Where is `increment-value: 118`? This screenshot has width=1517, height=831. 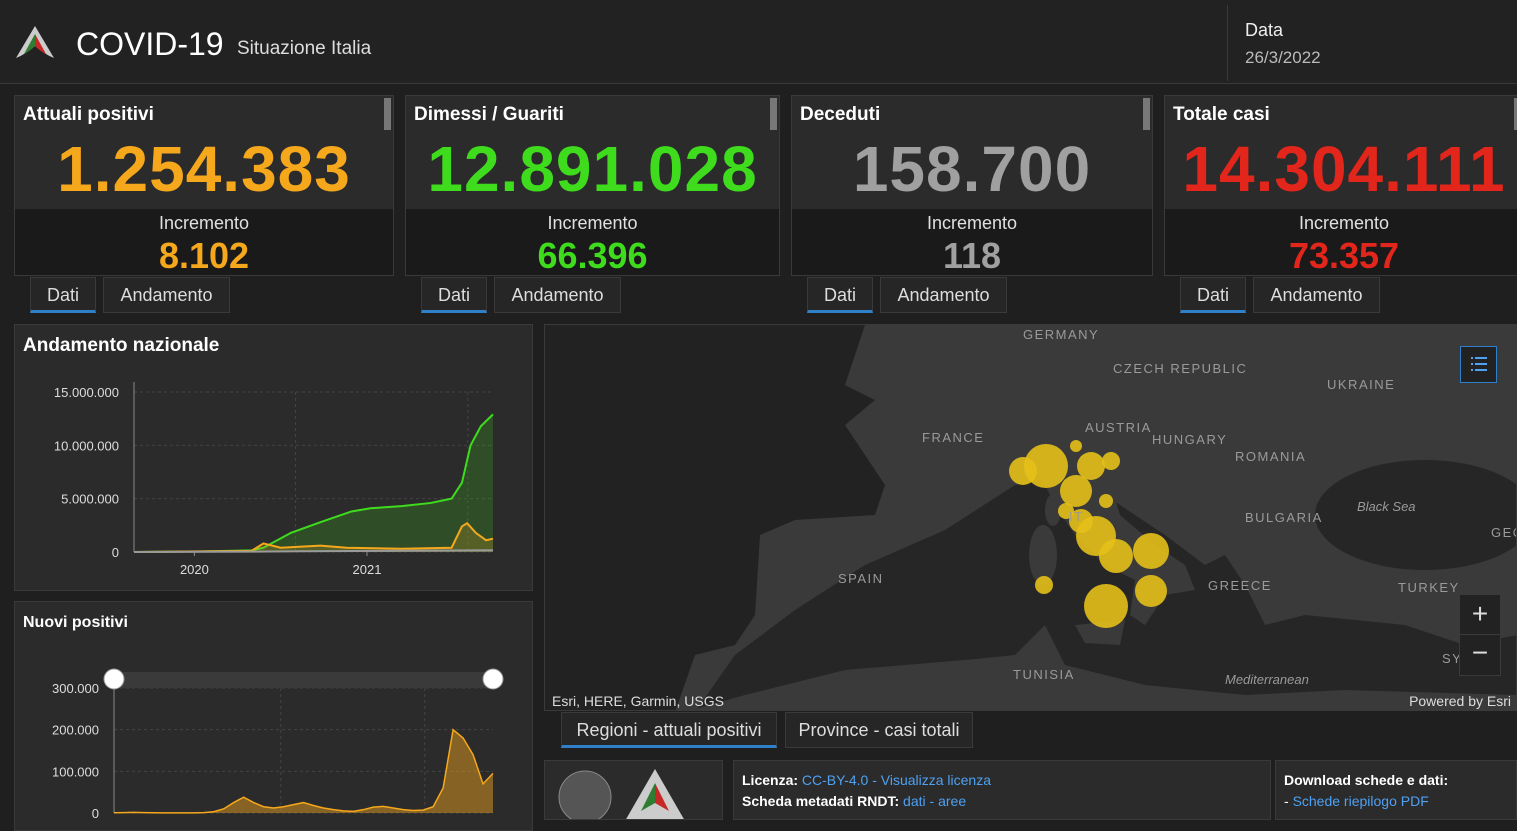
increment-value: 118 is located at coordinates (972, 255).